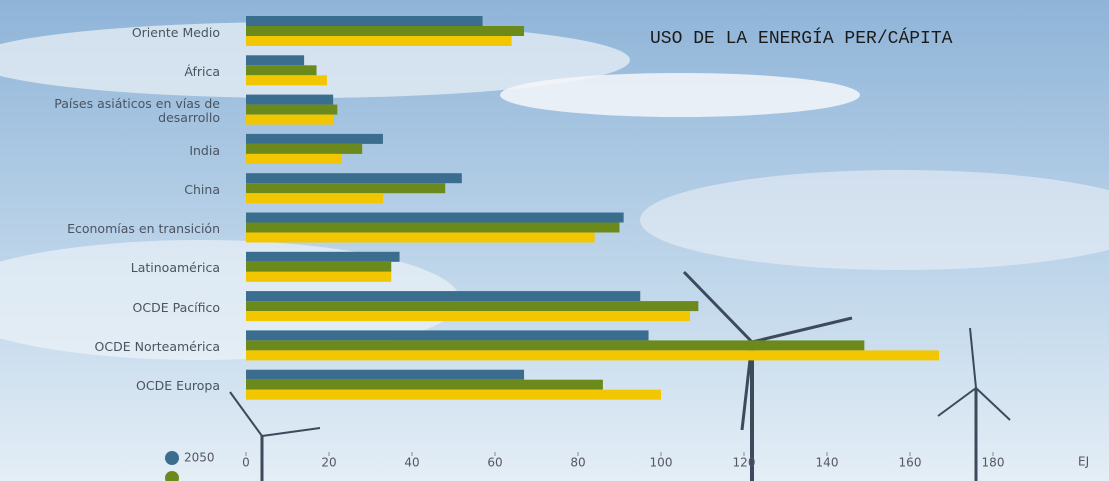 The height and width of the screenshot is (481, 1109). What do you see at coordinates (175, 268) in the screenshot?
I see `y-tick-label: Latinoamérica` at bounding box center [175, 268].